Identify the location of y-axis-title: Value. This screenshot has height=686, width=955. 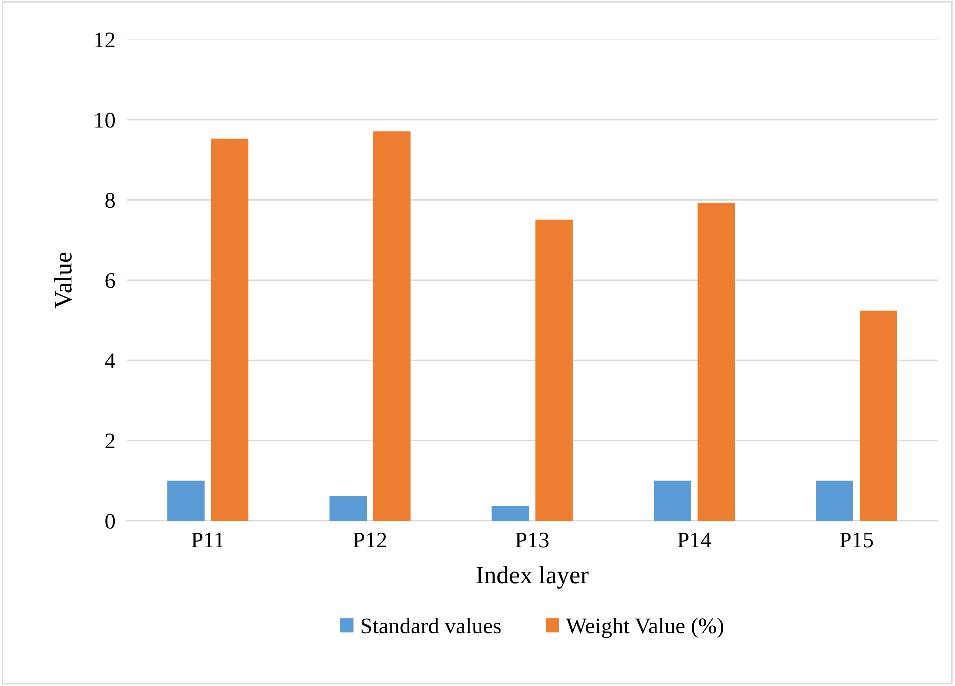
(63, 280).